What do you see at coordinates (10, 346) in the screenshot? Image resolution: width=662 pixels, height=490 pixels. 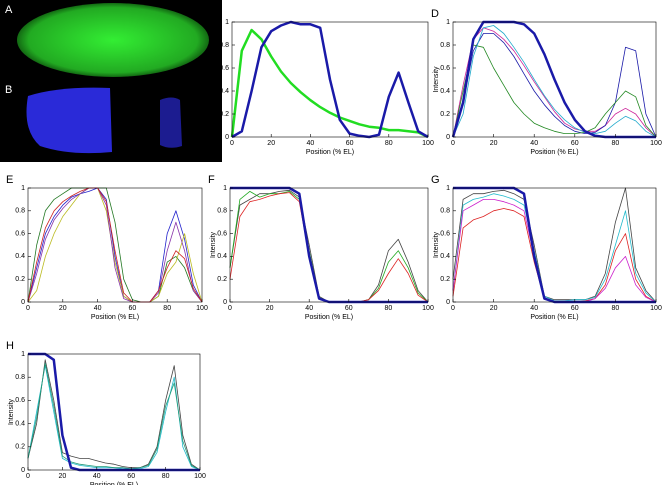 I see `panel-label: H` at bounding box center [10, 346].